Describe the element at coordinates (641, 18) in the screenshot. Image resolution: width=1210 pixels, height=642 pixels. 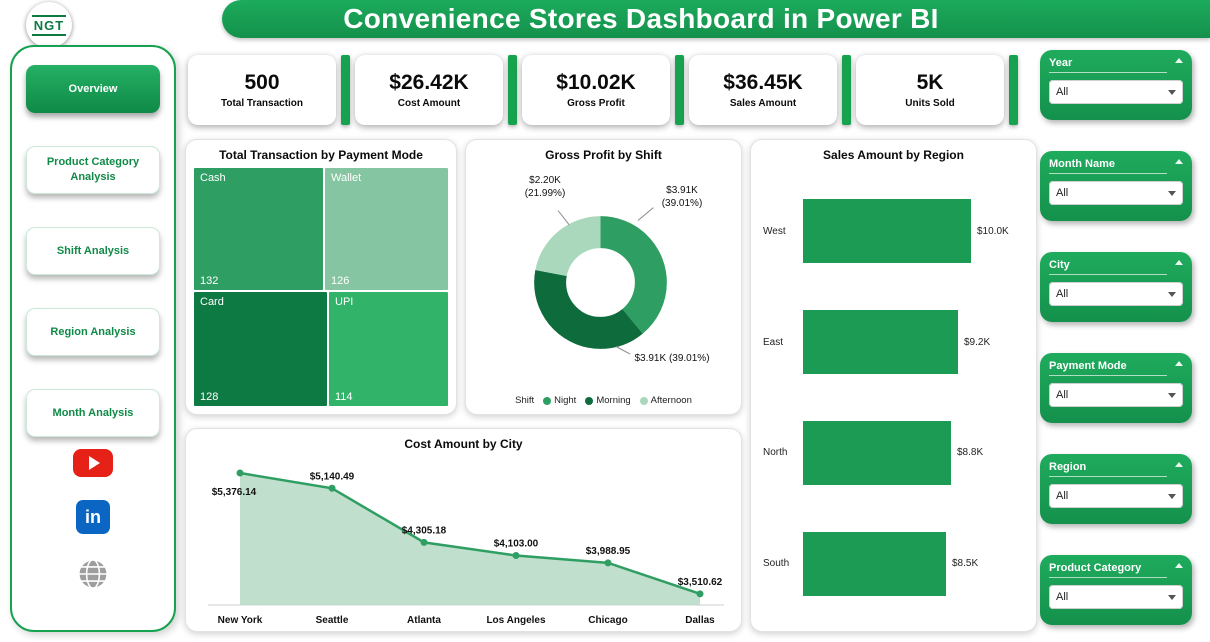
I see `page-title: Convenience Stores Dashboard in Power BI` at that location.